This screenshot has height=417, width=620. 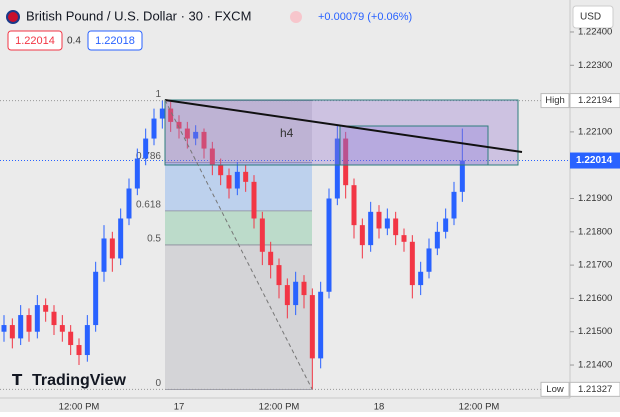 I want to click on fib-label: 0.786, so click(x=148, y=156).